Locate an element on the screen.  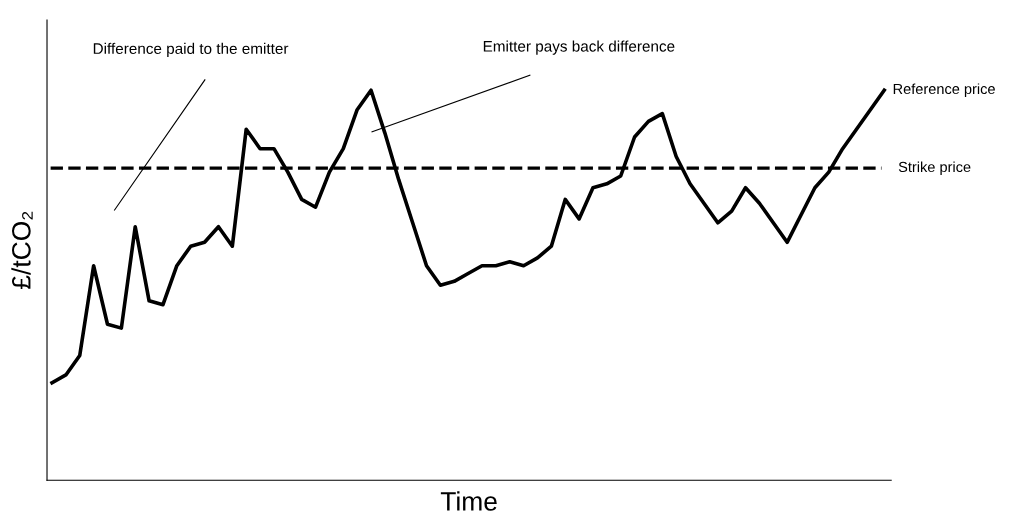
series-label: Reference price is located at coordinates (944, 90).